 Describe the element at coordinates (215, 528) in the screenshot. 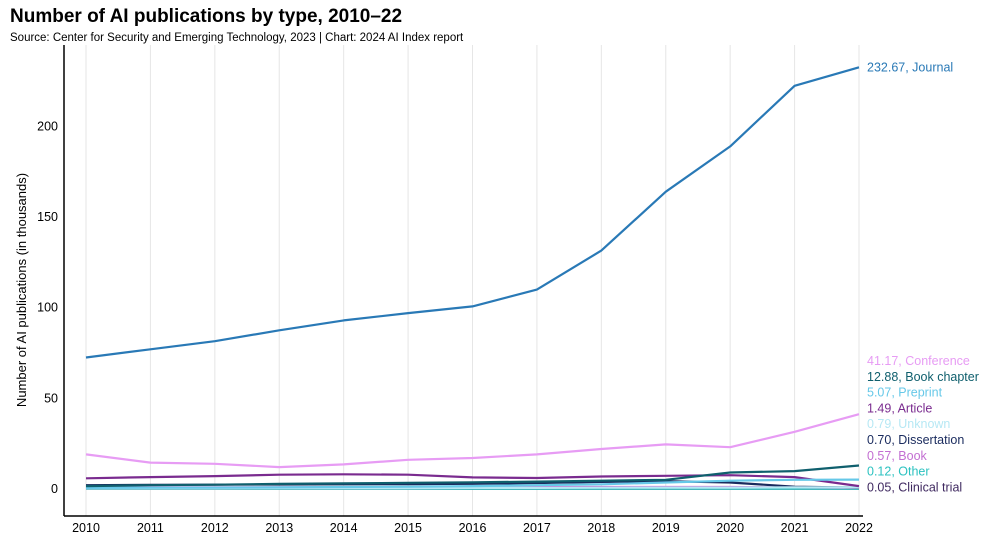

I see `x-tick-label: 2012` at that location.